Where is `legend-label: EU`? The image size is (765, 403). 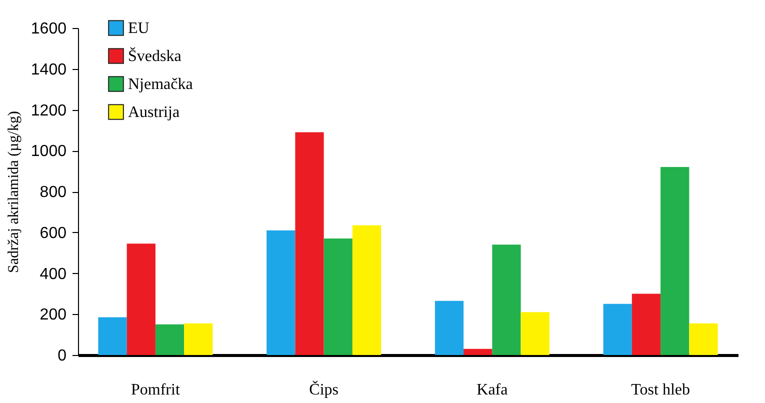 legend-label: EU is located at coordinates (139, 28).